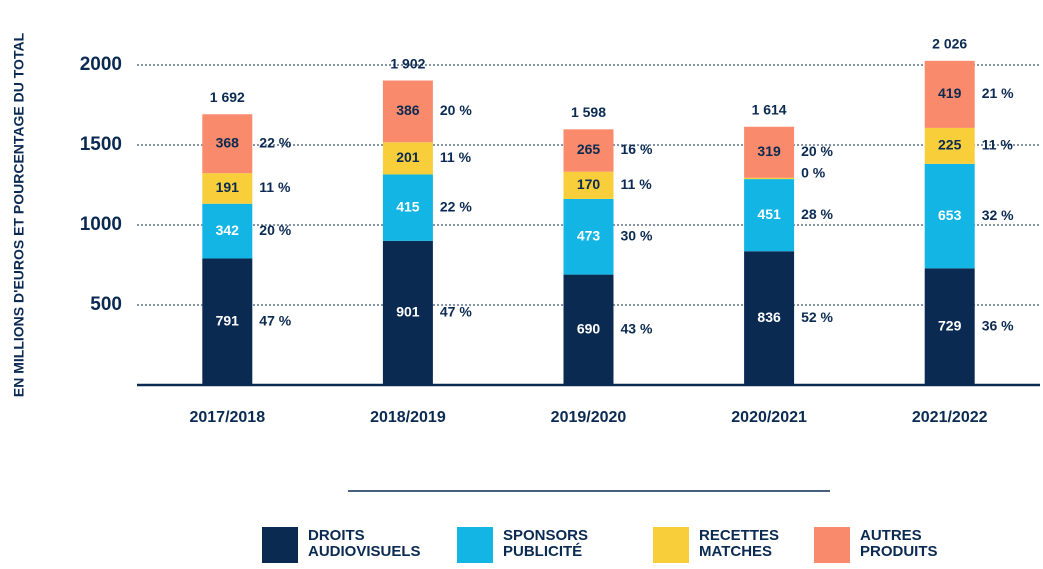  What do you see at coordinates (899, 543) in the screenshot?
I see `legend-label: AUTRES PRODUITS` at bounding box center [899, 543].